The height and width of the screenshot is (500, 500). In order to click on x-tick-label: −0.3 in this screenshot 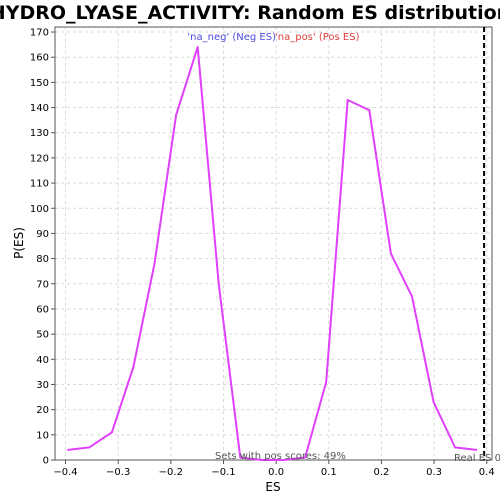, I will do `click(118, 472)`.